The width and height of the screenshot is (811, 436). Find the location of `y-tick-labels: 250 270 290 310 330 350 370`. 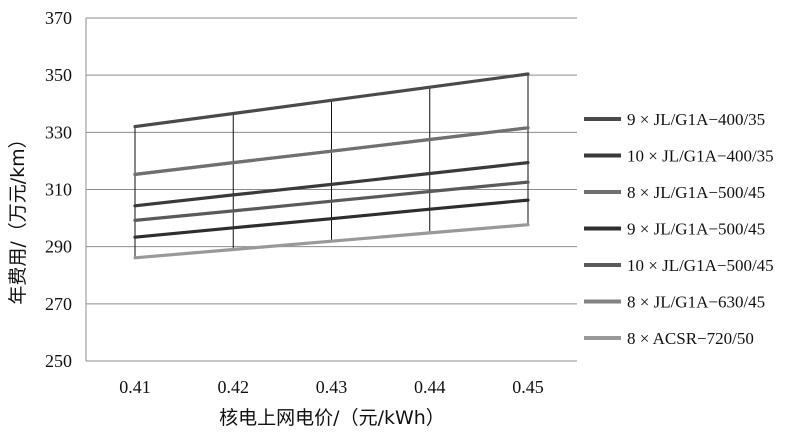

y-tick-labels: 250 270 290 310 330 350 370 is located at coordinates (58, 189).